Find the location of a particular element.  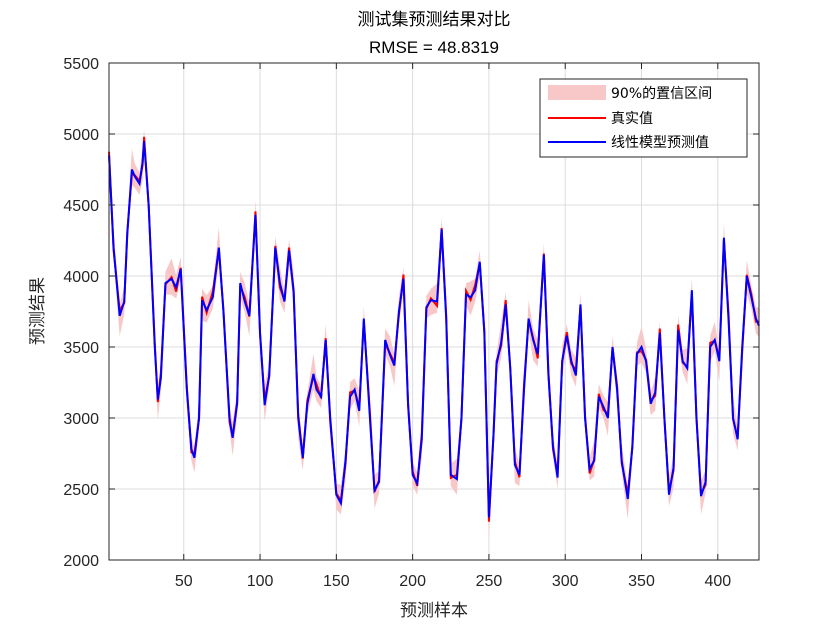

x-tick-label: 150 is located at coordinates (336, 581).